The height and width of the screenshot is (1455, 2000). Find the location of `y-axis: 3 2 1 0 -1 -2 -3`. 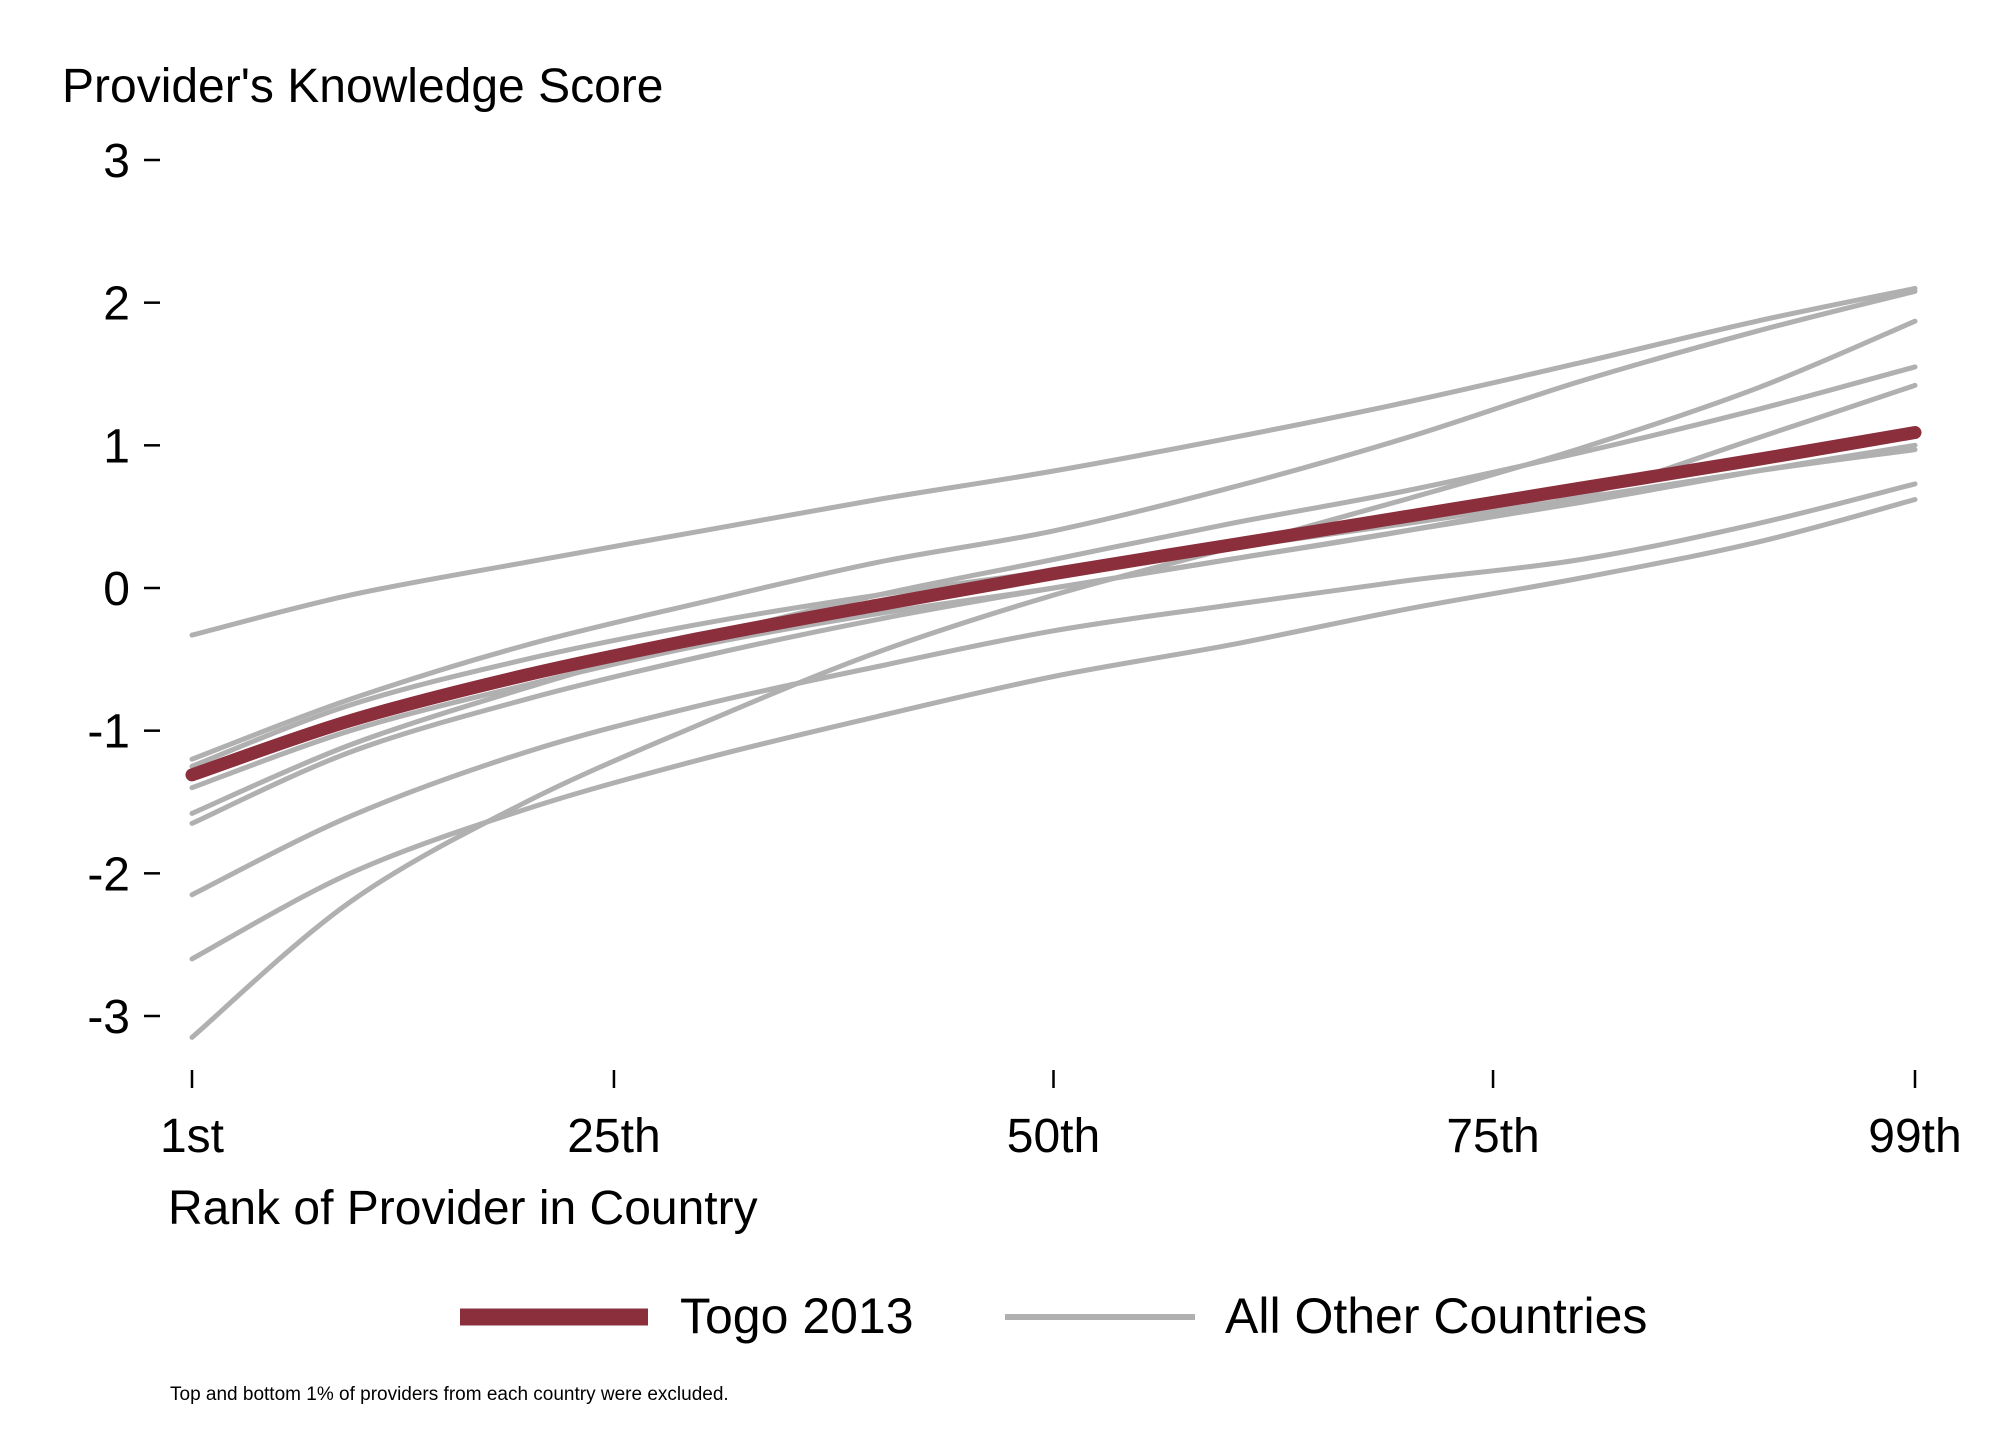

y-axis: 3 2 1 0 -1 -2 -3 is located at coordinates (123, 589).